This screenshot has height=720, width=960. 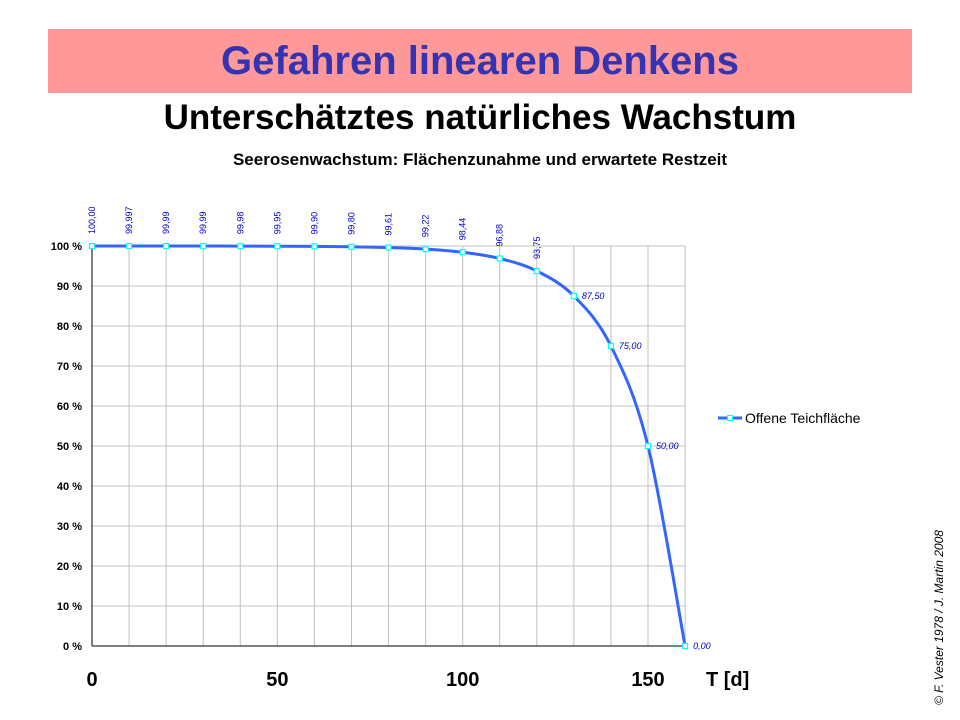 I want to click on data-label: 87,50, so click(x=593, y=296).